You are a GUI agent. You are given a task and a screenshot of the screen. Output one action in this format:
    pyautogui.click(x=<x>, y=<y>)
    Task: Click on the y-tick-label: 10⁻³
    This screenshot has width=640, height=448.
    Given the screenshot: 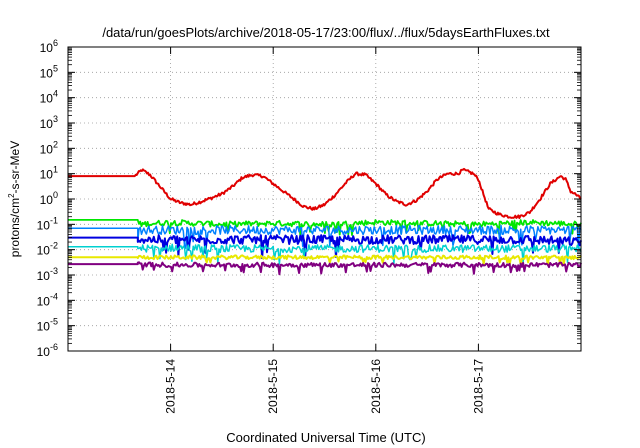 What is the action you would take?
    pyautogui.click(x=47, y=274)
    